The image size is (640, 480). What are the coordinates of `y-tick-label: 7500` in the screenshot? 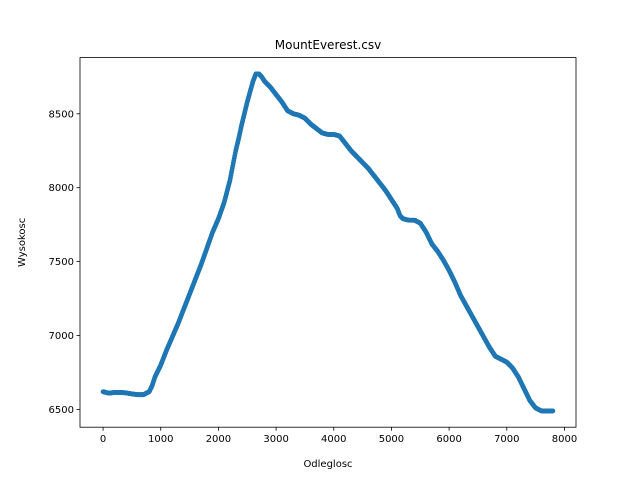 It's located at (61, 262).